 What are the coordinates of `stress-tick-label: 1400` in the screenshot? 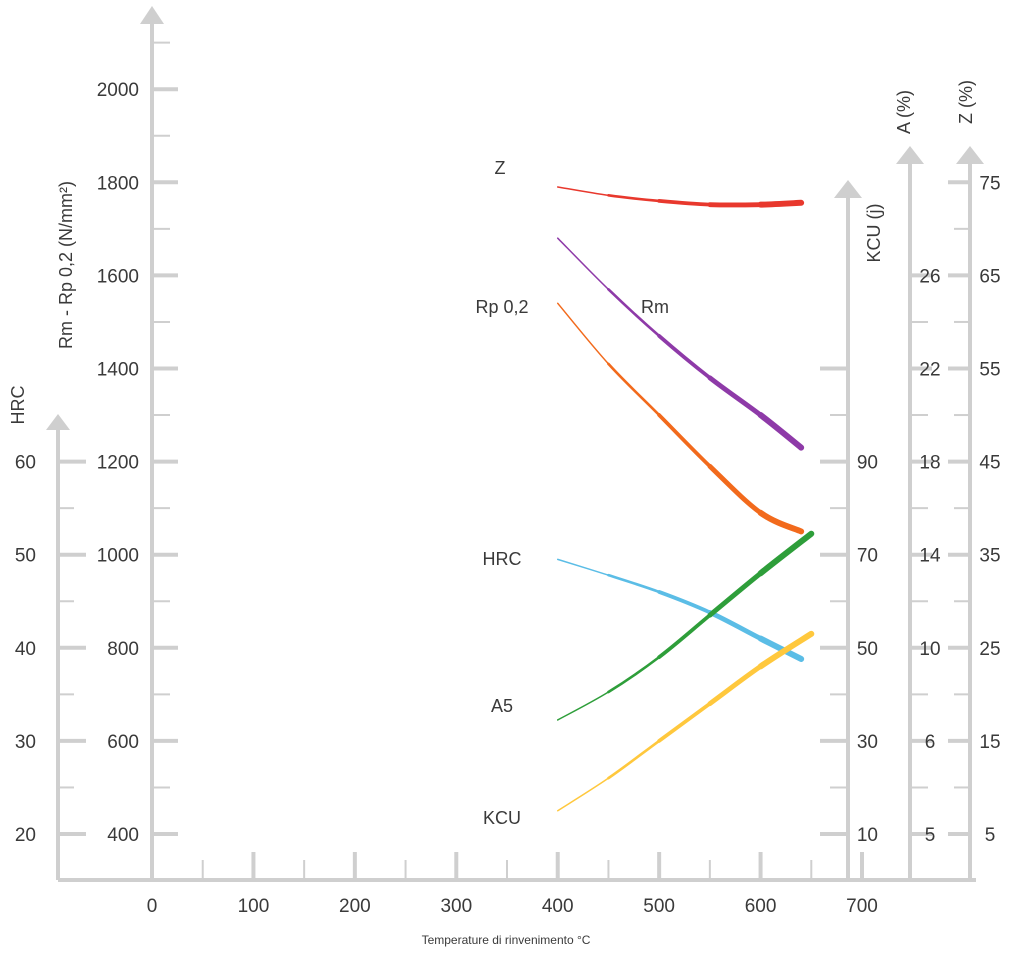 It's located at (118, 370).